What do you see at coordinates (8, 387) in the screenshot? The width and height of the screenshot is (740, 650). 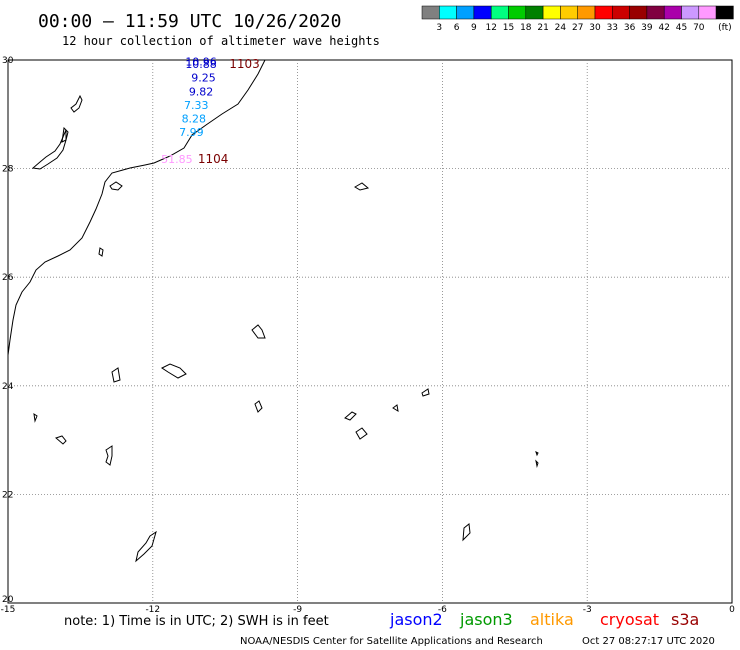 I see `y-tick-label: 24` at bounding box center [8, 387].